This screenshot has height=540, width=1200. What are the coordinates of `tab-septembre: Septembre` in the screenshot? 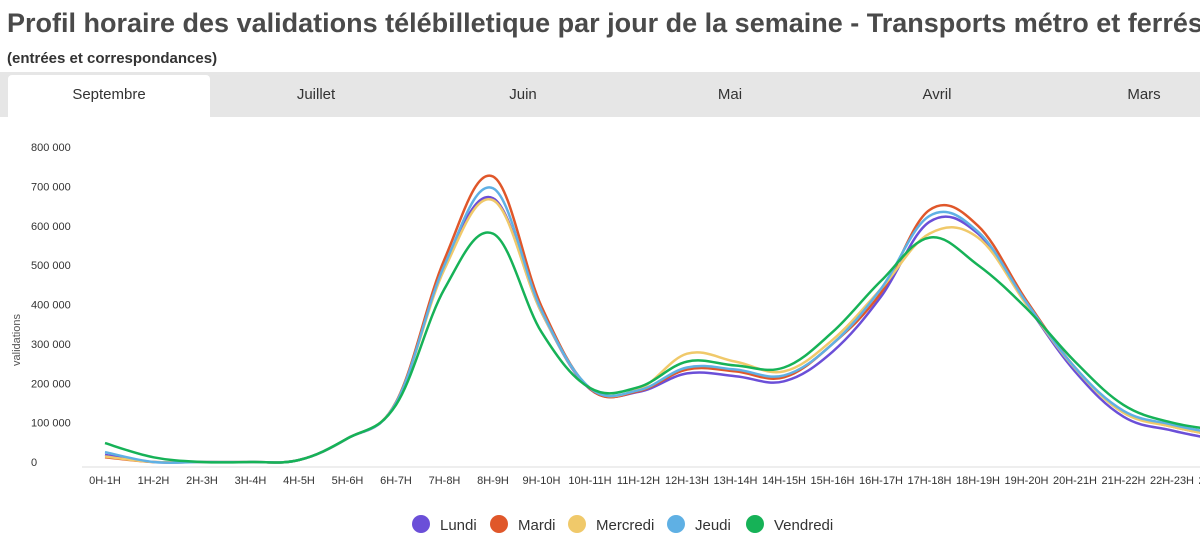 It's located at (109, 96).